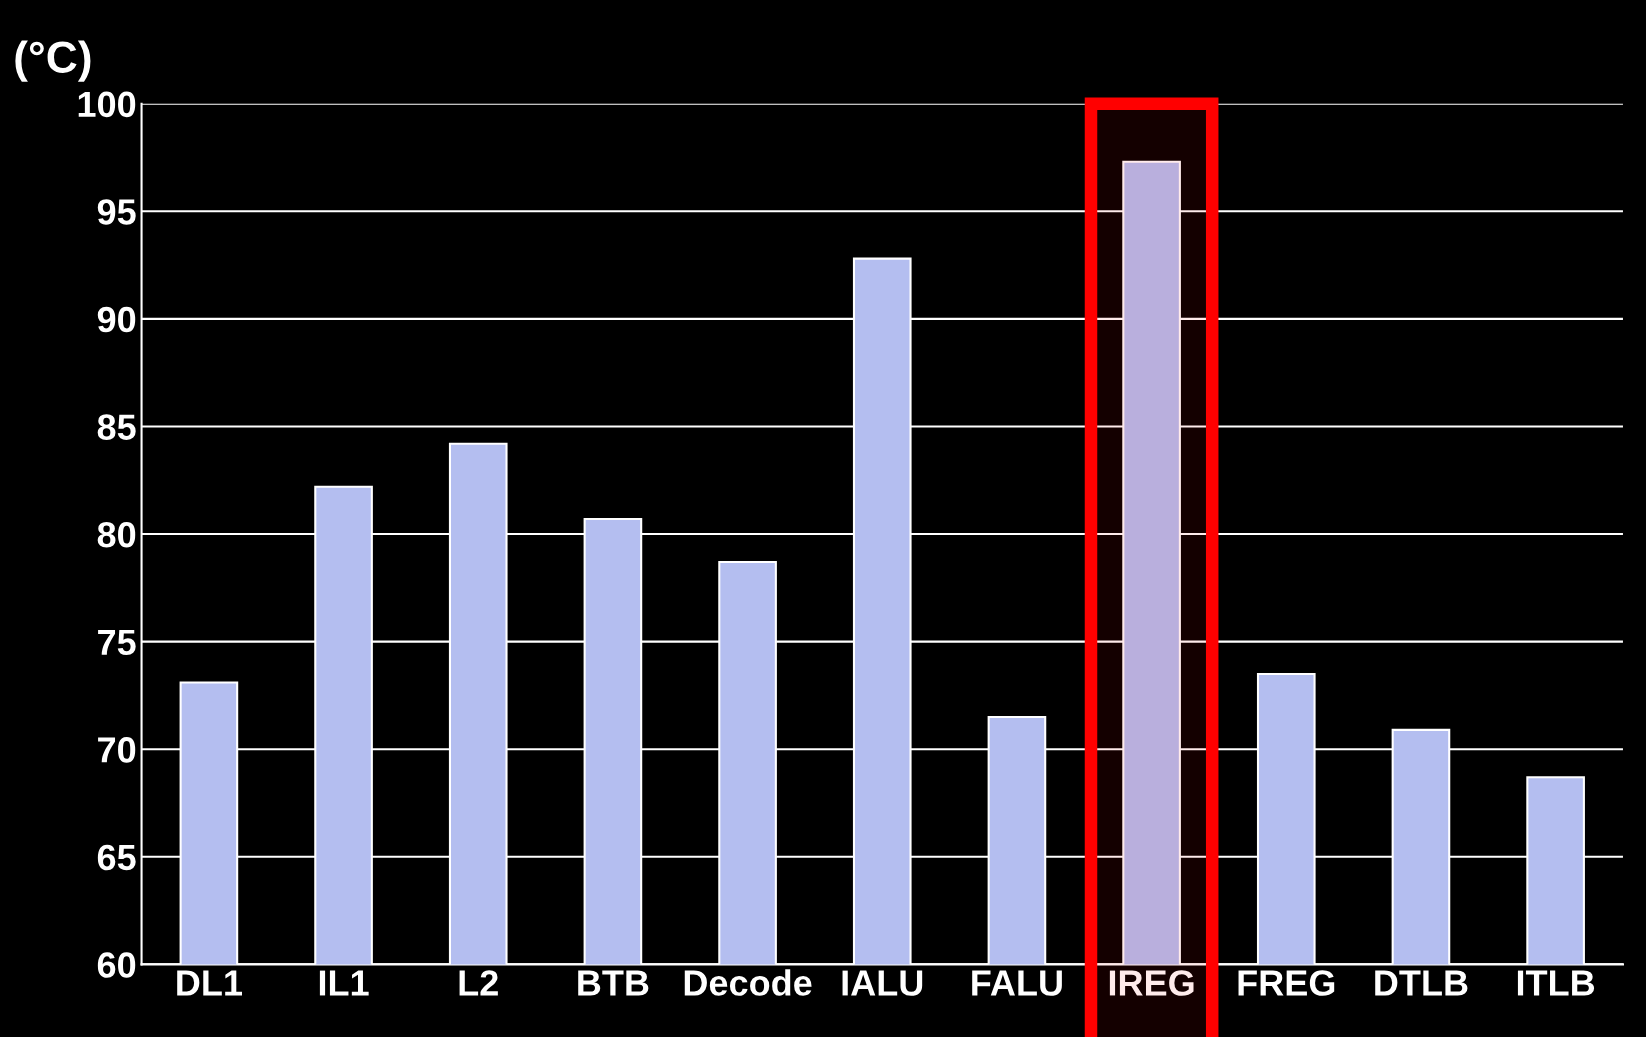 The height and width of the screenshot is (1037, 1646). What do you see at coordinates (1017, 983) in the screenshot?
I see `x-tick-label: FALU` at bounding box center [1017, 983].